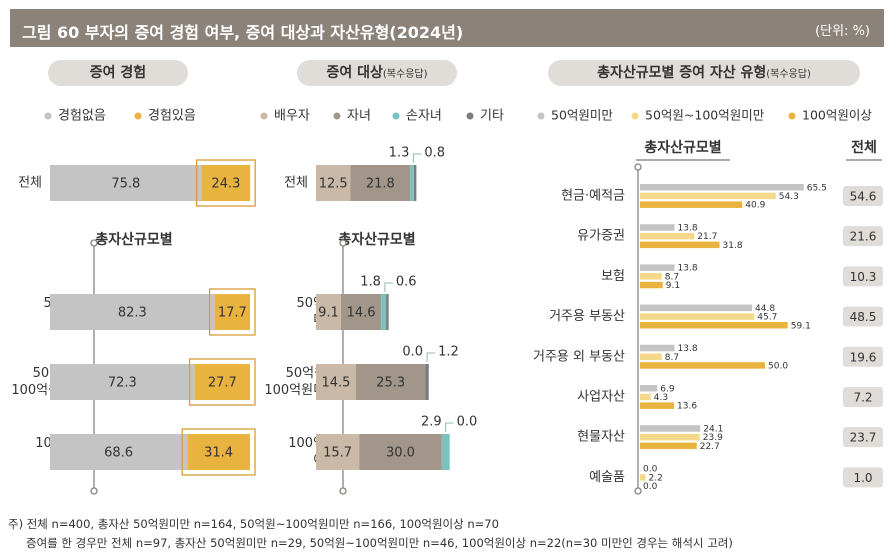  Describe the element at coordinates (125, 184) in the screenshot. I see `label-experience-total-0: 75.8` at that location.